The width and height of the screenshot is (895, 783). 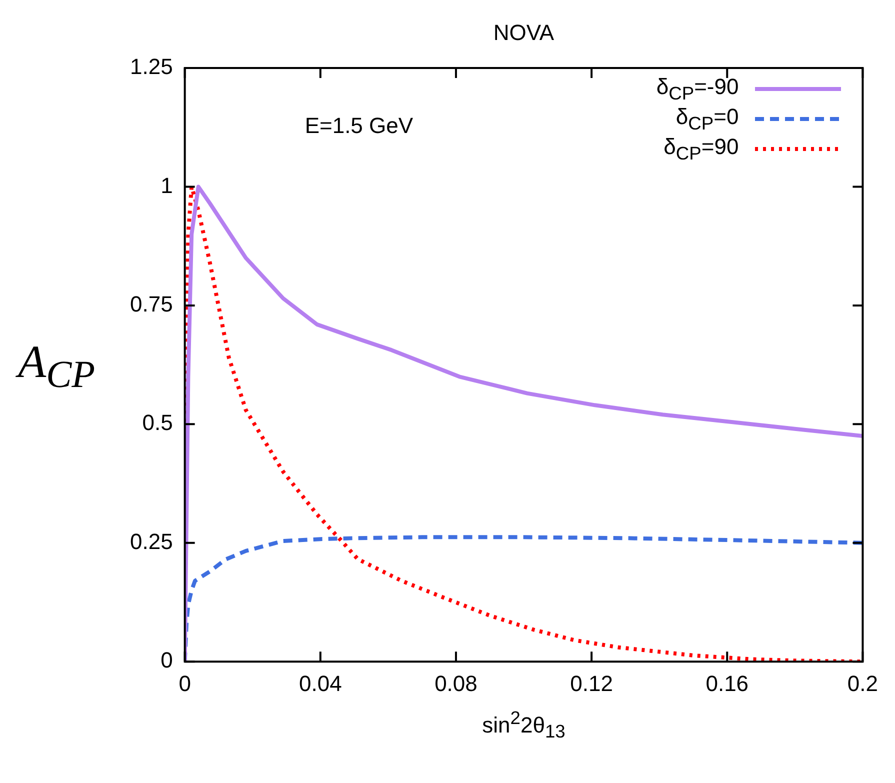 What do you see at coordinates (697, 89) in the screenshot?
I see `legend-label: δ$_{CP}$=-90` at bounding box center [697, 89].